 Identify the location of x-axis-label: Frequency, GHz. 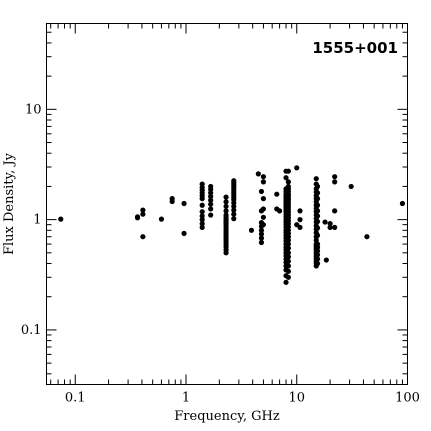
(227, 416).